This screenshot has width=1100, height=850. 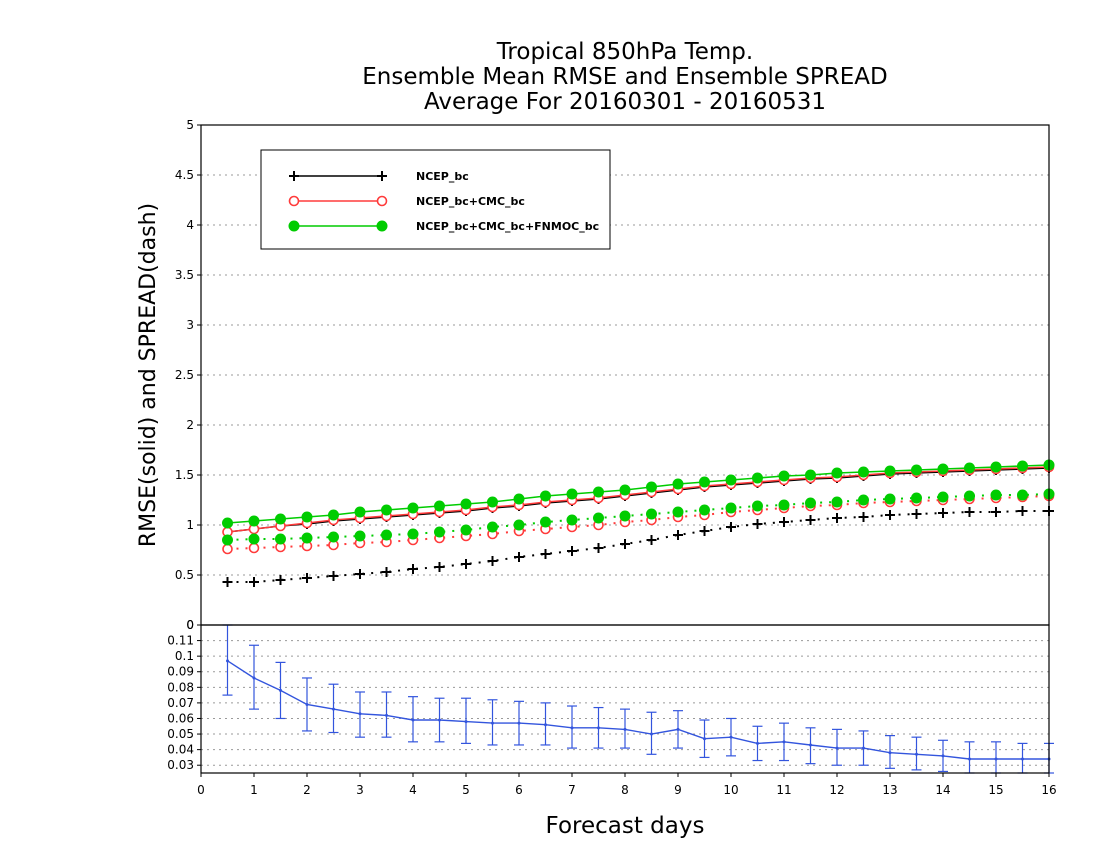 What do you see at coordinates (190, 625) in the screenshot?
I see `y-tick-label: 0` at bounding box center [190, 625].